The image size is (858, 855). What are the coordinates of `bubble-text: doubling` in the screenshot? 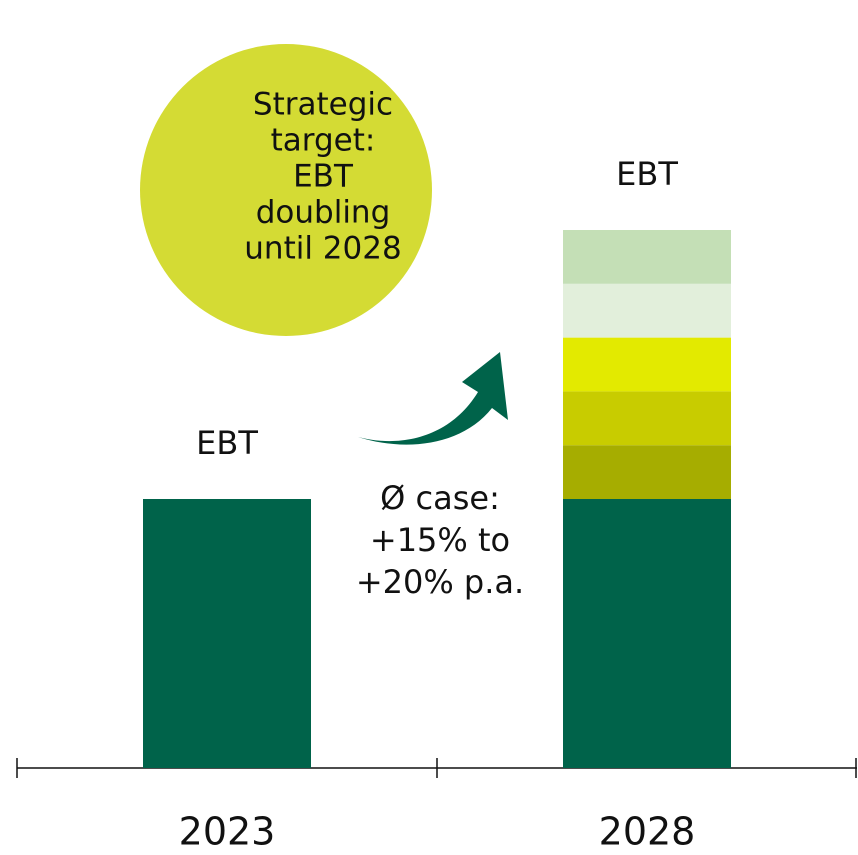 It's located at (323, 213).